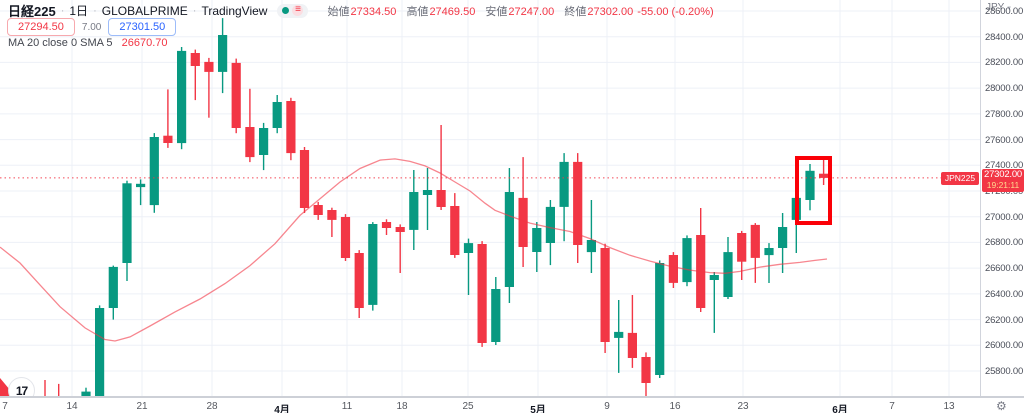 This screenshot has height=413, width=1024. What do you see at coordinates (575, 11) in the screenshot?
I see `close-label: 終値` at bounding box center [575, 11].